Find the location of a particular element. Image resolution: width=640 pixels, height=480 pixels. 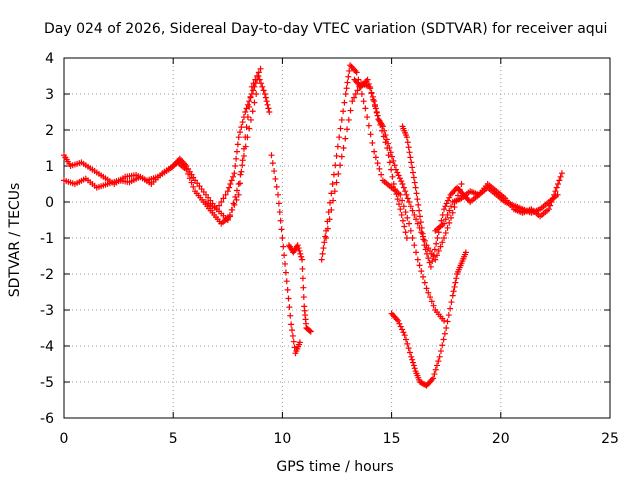

series-track-i is located at coordinates (428, 319).